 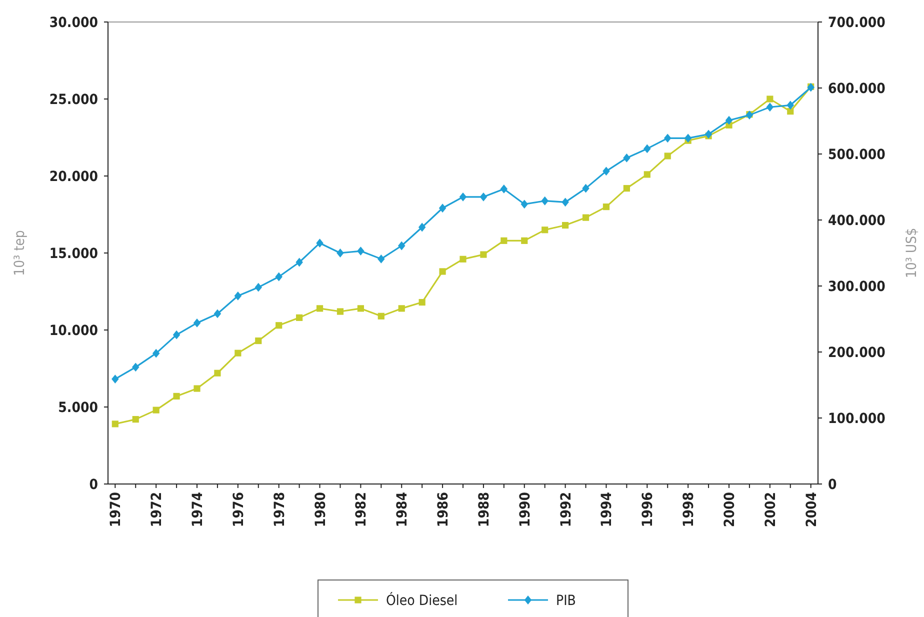 What do you see at coordinates (770, 510) in the screenshot?
I see `x-tick-label: 2002` at bounding box center [770, 510].